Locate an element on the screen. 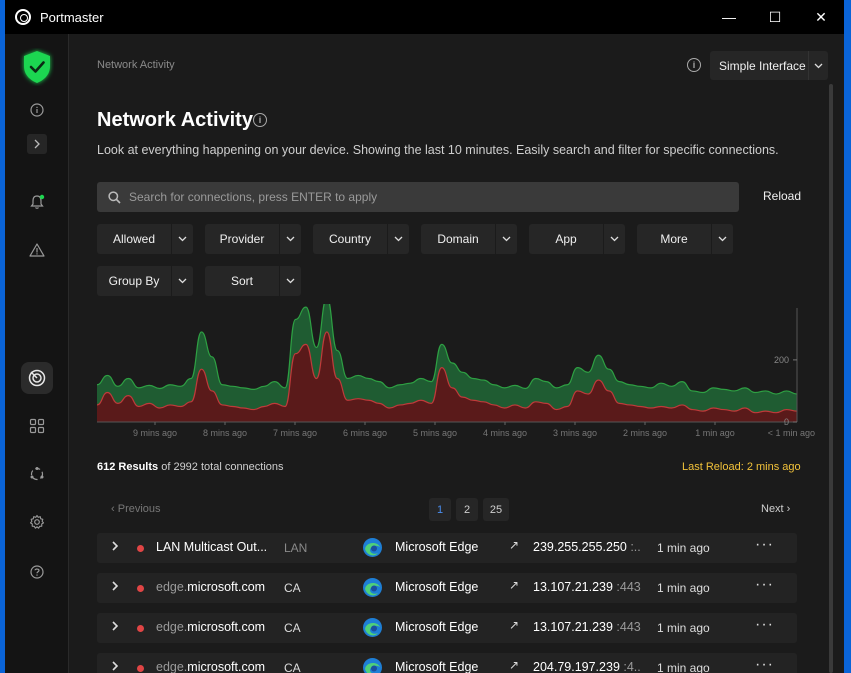 Image resolution: width=851 pixels, height=673 pixels. filter-provider: Provider is located at coordinates (253, 239).